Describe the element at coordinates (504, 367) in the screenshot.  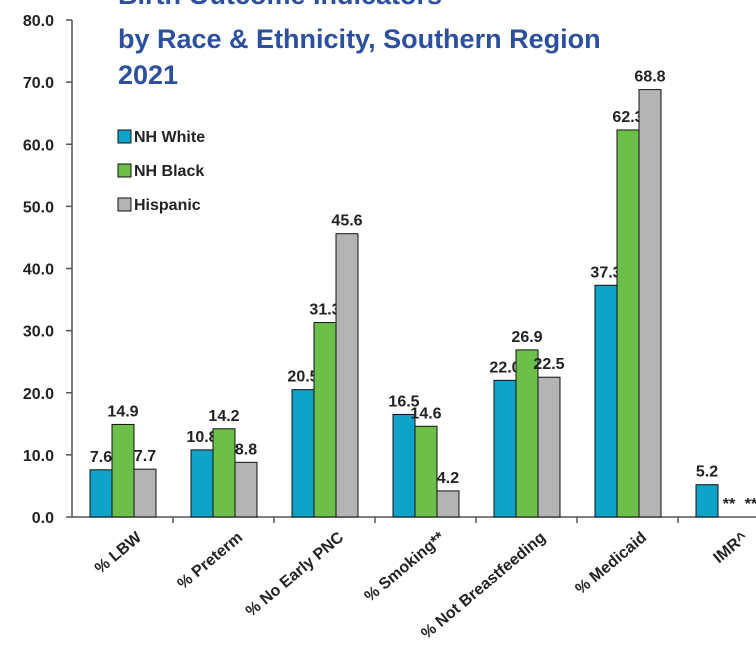
I see `data-label: 22.0` at that location.